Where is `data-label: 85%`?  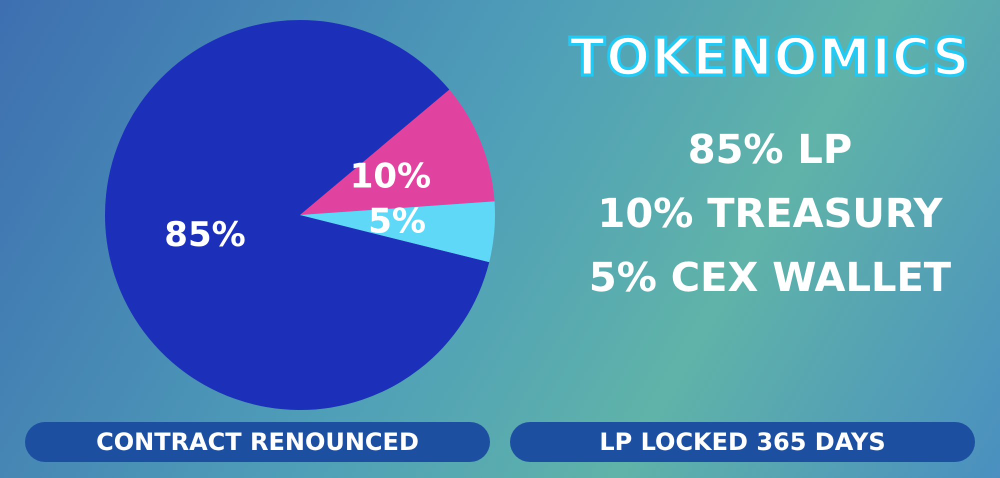
data-label: 85% is located at coordinates (205, 234).